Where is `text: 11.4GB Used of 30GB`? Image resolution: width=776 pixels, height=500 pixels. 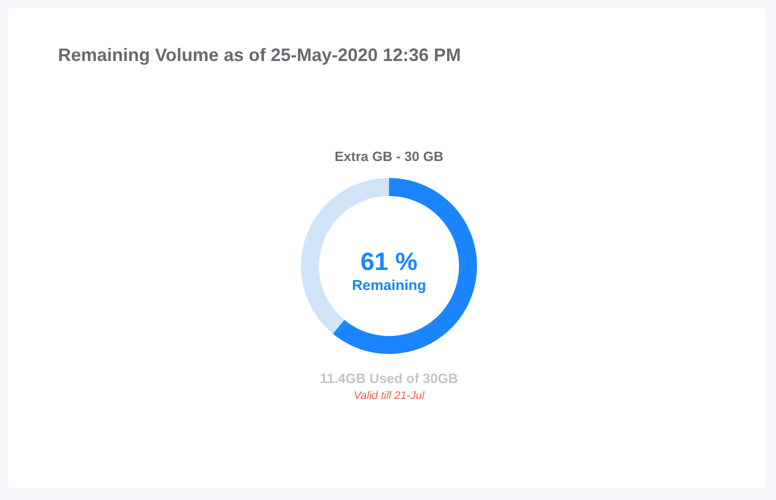
text: 11.4GB Used of 30GB is located at coordinates (389, 378).